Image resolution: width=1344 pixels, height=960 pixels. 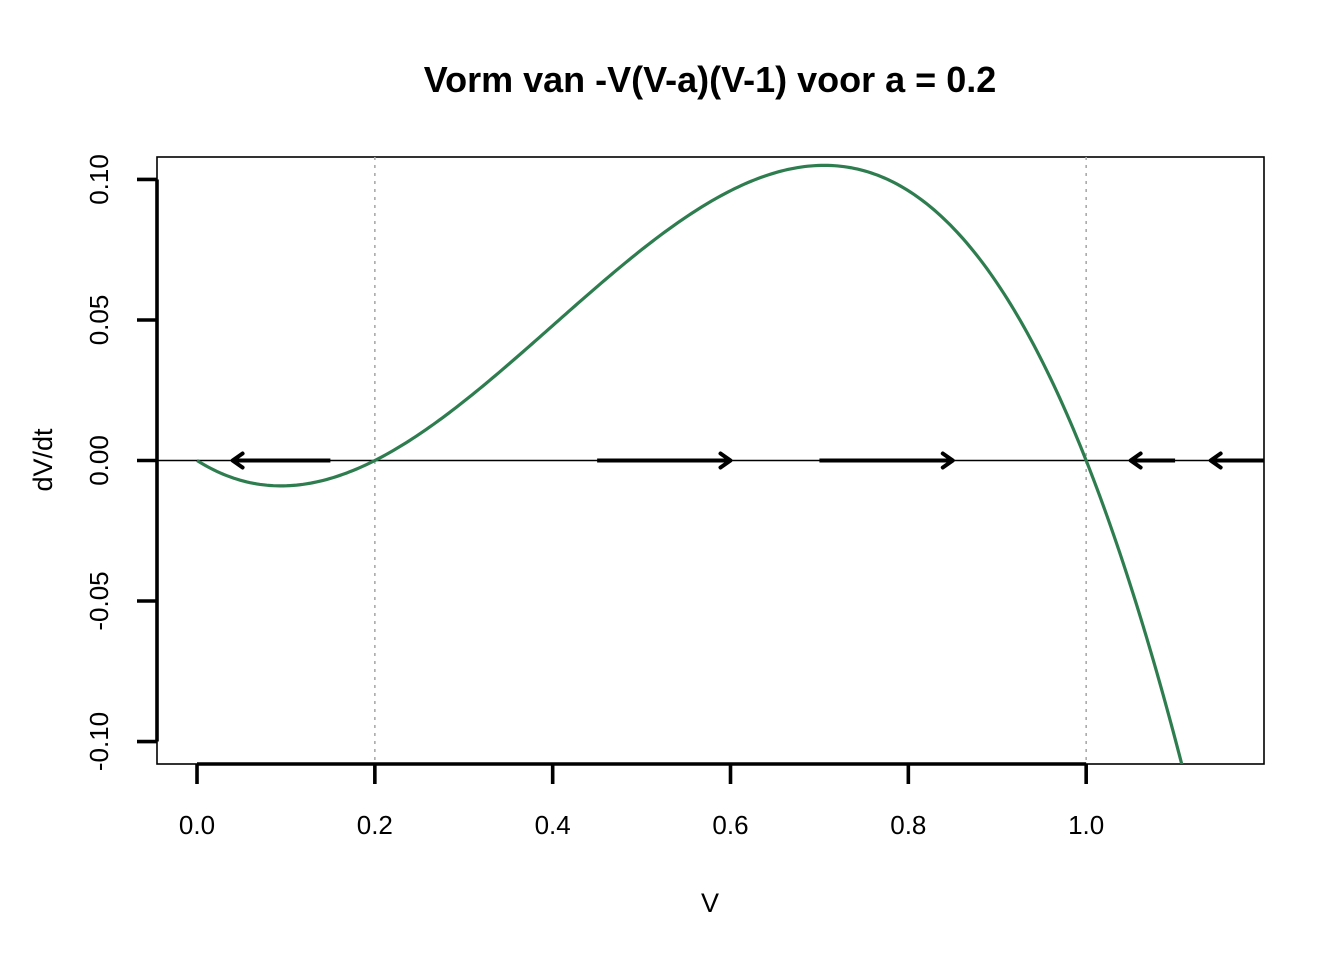 What do you see at coordinates (99, 179) in the screenshot?
I see `y-tick-label: 0.10` at bounding box center [99, 179].